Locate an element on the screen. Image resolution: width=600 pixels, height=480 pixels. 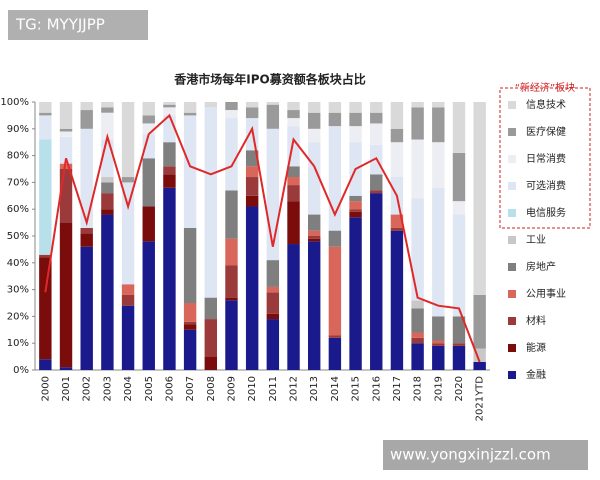
legend-label: 材料 is located at coordinates (536, 320).